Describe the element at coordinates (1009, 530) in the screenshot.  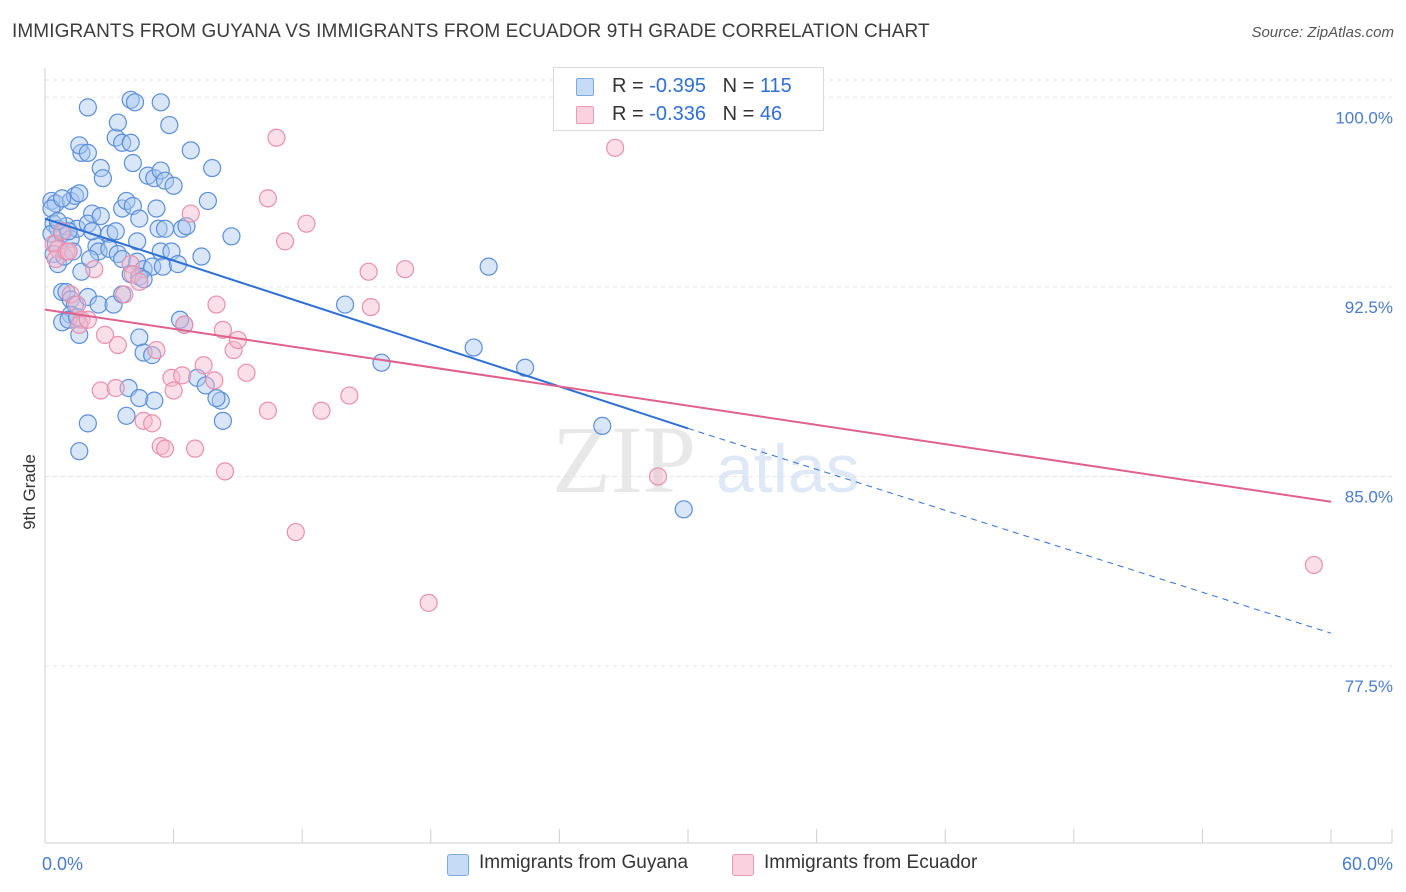
I see `trend-line-guyana-extension` at that location.